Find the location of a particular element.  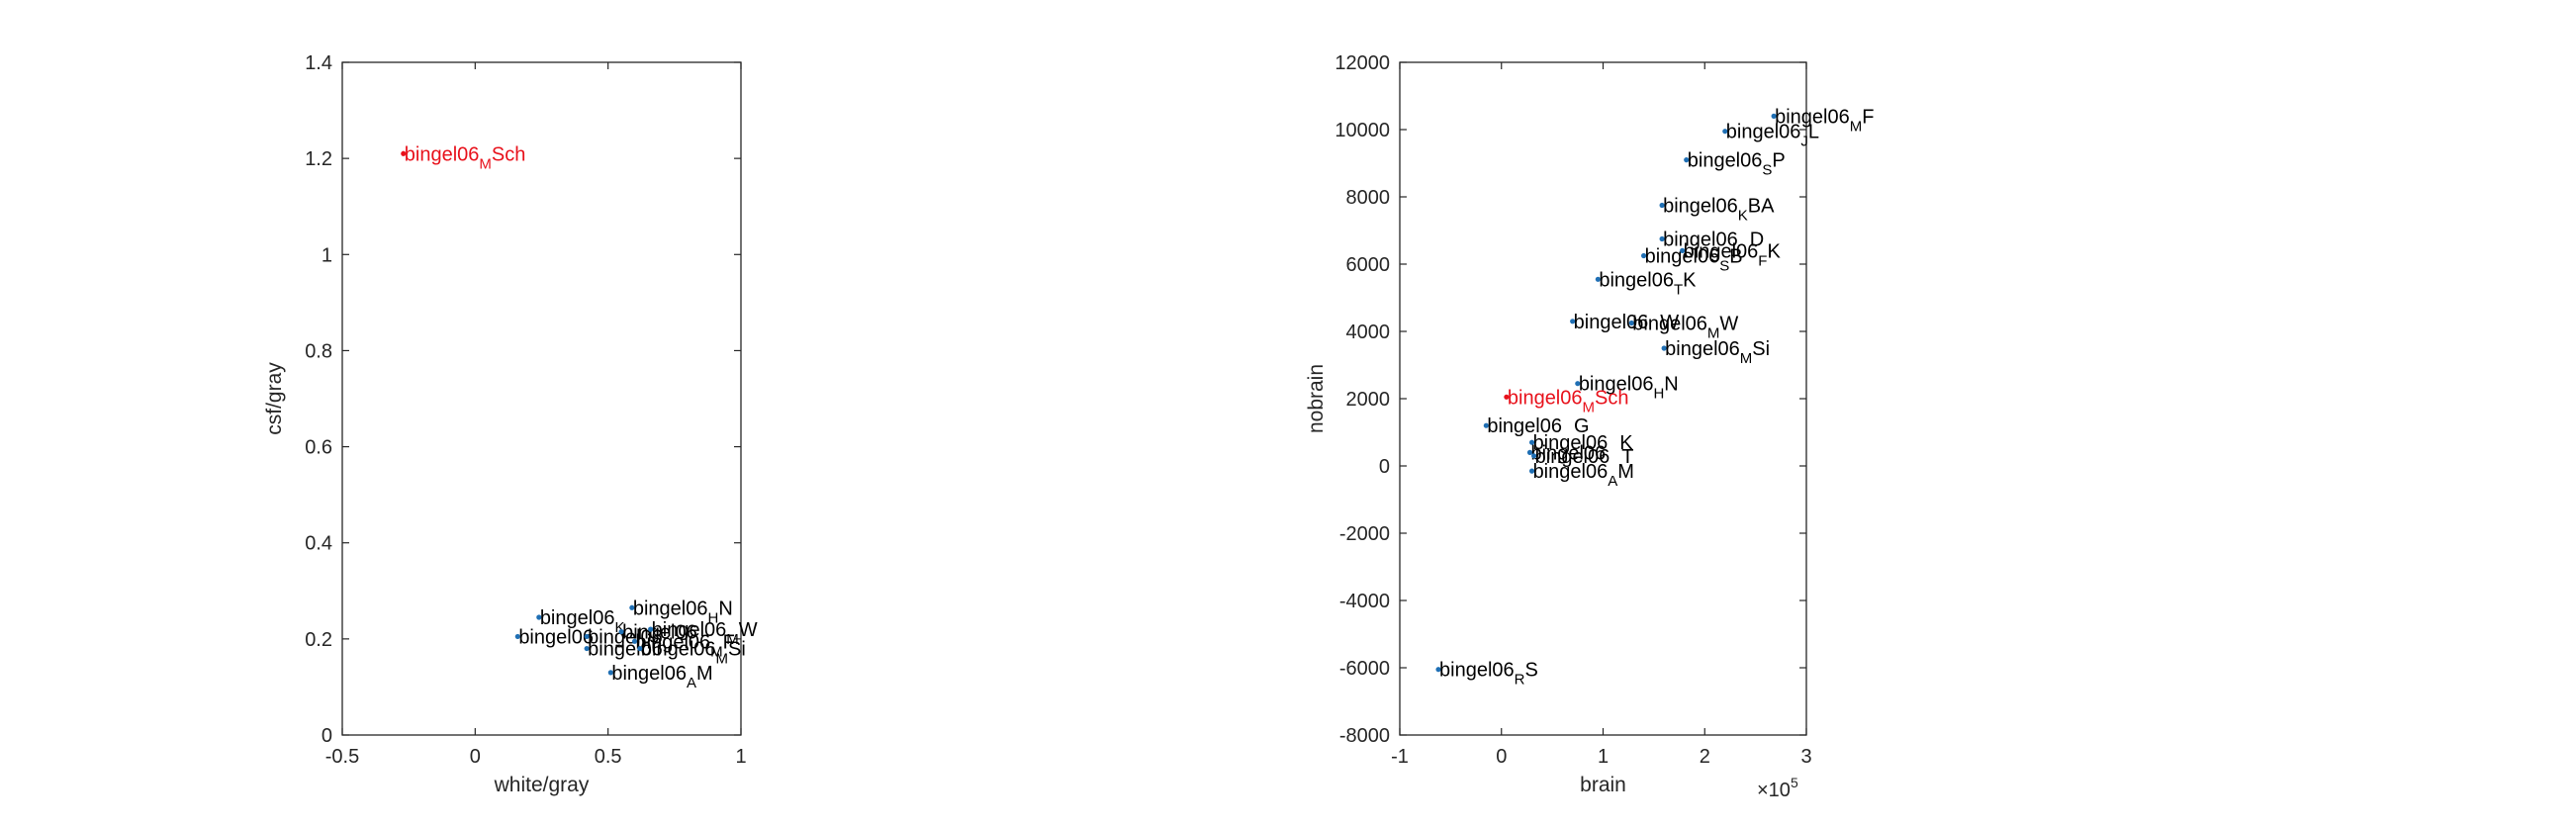

y-tick-label: -2000 is located at coordinates (1364, 534).